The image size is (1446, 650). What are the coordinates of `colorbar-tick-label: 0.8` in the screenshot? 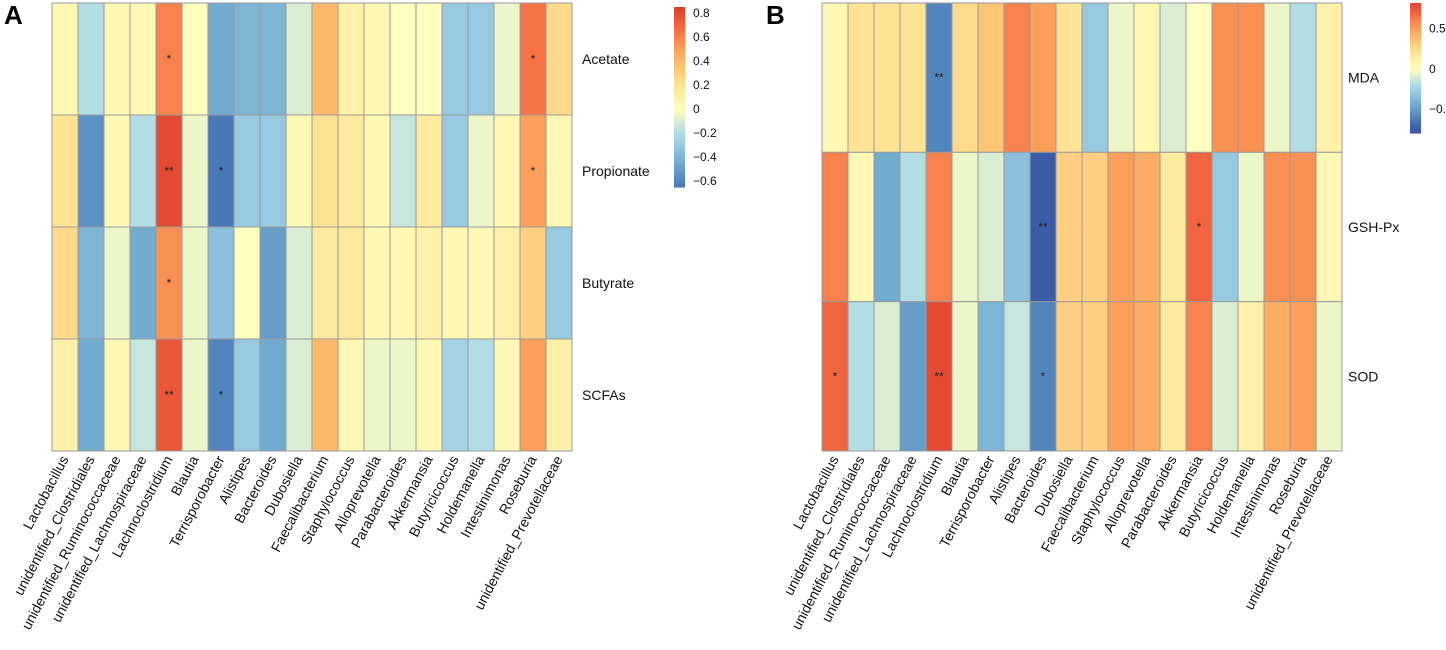 It's located at (701, 13).